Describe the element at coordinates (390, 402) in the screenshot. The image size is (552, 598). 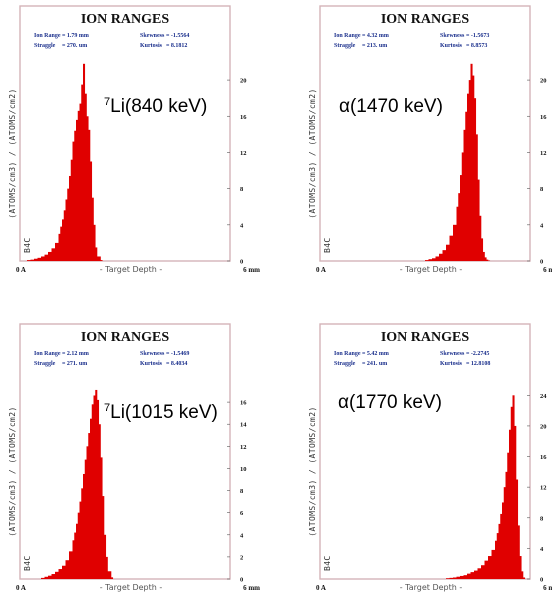
I see `ion-energy-annotation: α(1770 keV)` at that location.